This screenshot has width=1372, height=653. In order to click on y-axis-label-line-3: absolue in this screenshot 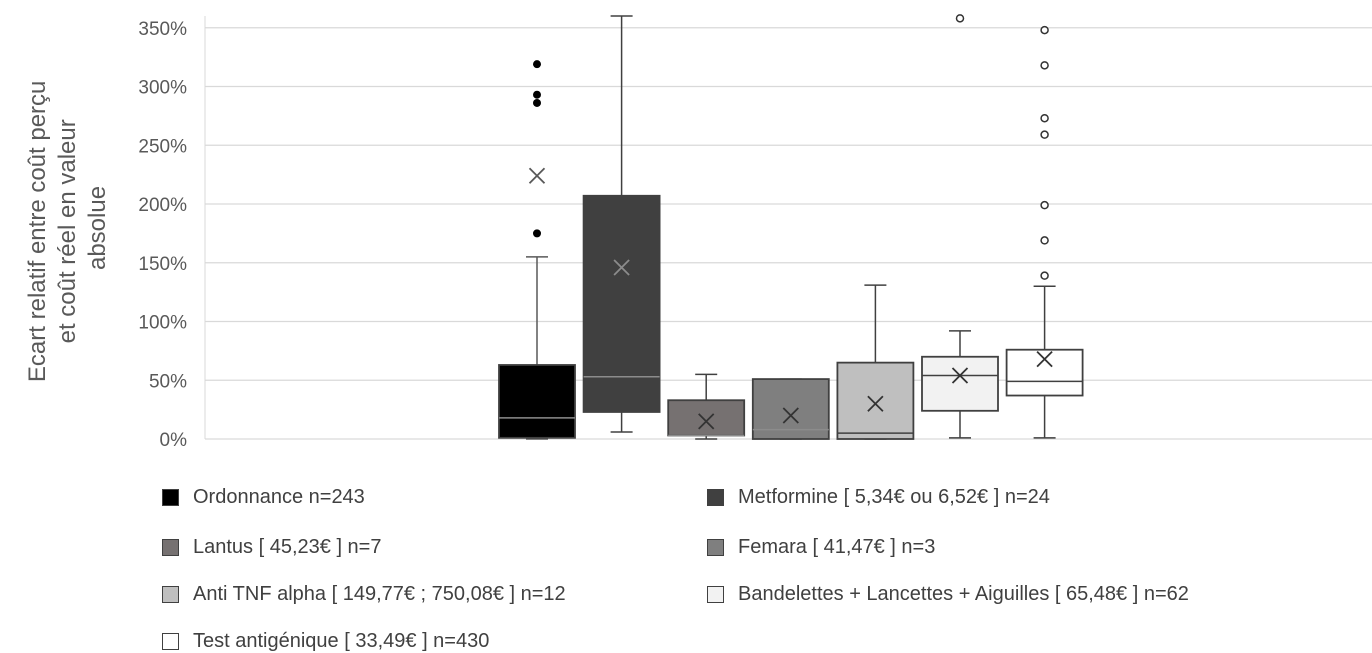, I will do `click(97, 228)`.